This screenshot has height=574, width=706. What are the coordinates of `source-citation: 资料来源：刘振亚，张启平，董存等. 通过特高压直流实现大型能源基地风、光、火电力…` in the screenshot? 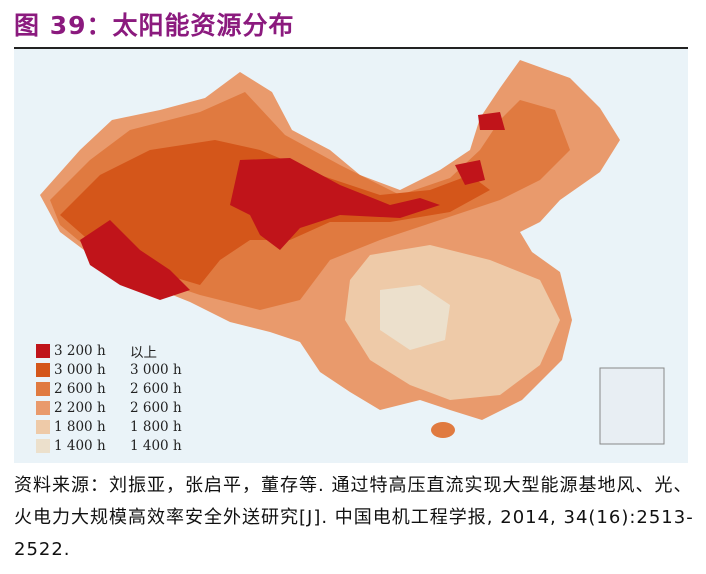 It's located at (354, 517).